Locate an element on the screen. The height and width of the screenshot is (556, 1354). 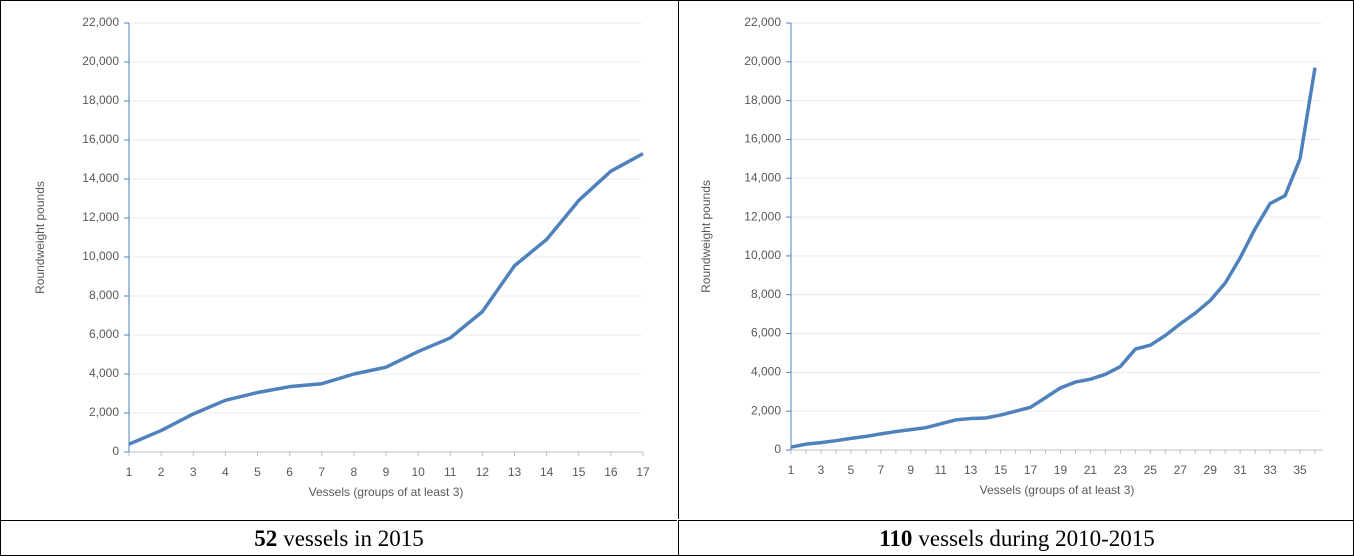
x-tick-label: 6 is located at coordinates (289, 472).